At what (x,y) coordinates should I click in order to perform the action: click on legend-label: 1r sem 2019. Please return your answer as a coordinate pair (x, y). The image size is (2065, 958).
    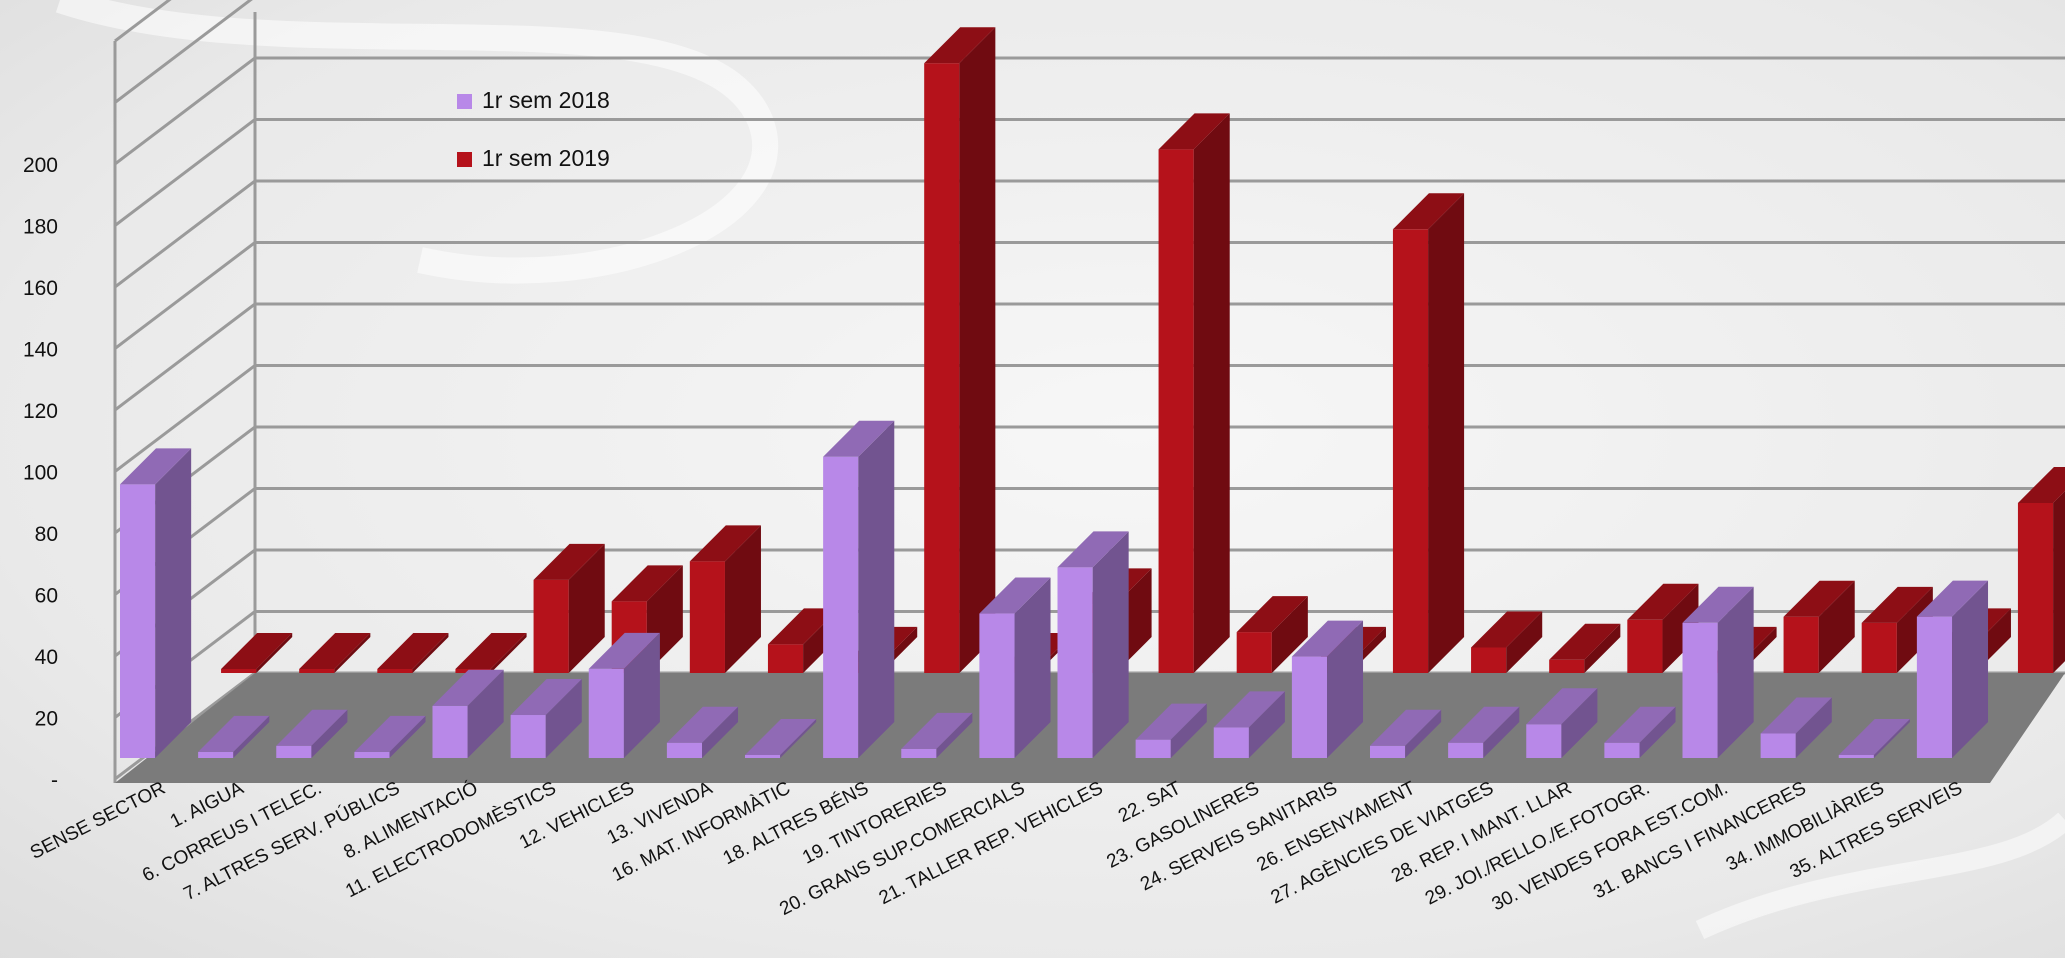
    Looking at the image, I should click on (546, 158).